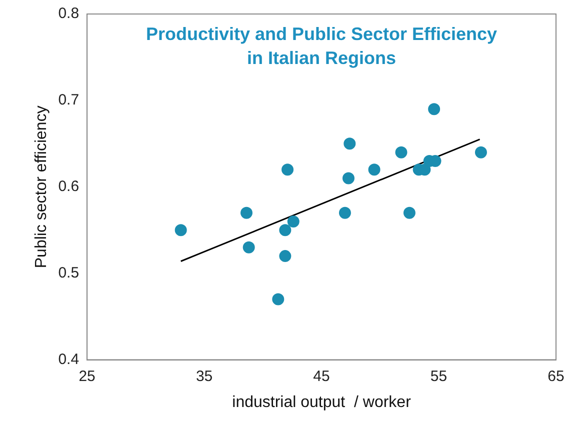 The width and height of the screenshot is (570, 424). What do you see at coordinates (69, 100) in the screenshot?
I see `y-tick-label: 0.7` at bounding box center [69, 100].